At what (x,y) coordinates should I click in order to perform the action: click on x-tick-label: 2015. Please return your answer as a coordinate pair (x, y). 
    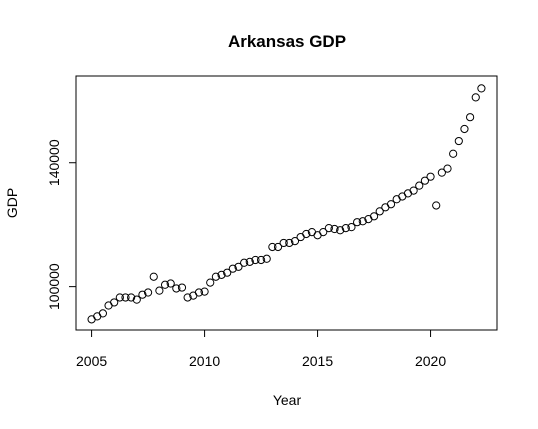
    Looking at the image, I should click on (317, 361).